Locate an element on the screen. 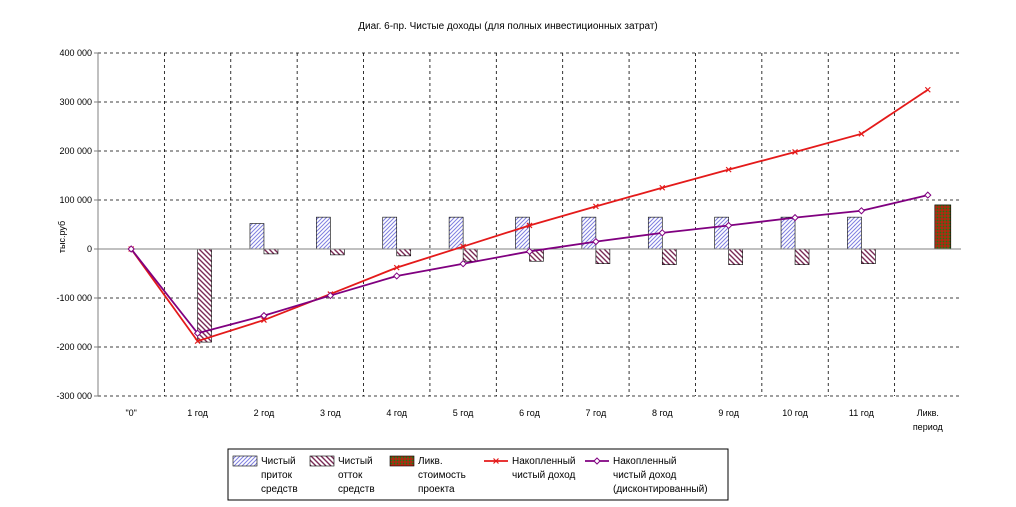 The width and height of the screenshot is (1016, 507). legend-inflow-label: приток is located at coordinates (277, 475).